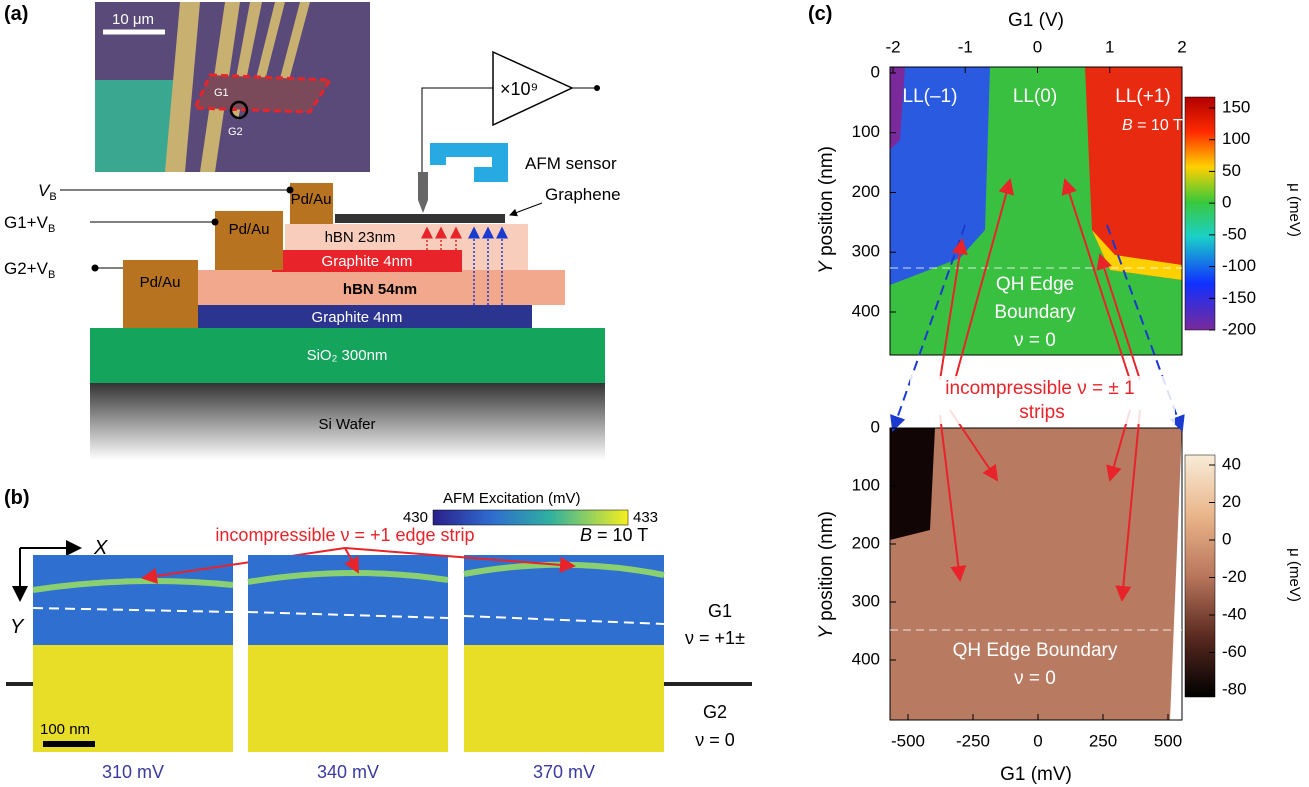 The image size is (1309, 787). Describe the element at coordinates (519, 89) in the screenshot. I see `amplifier-gain: ×10⁹` at that location.